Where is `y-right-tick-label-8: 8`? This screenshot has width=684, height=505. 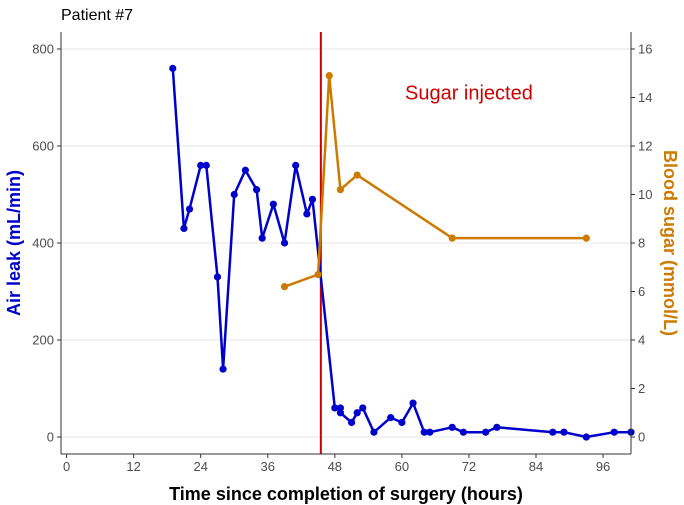
y-right-tick-label-8: 8 is located at coordinates (641, 243).